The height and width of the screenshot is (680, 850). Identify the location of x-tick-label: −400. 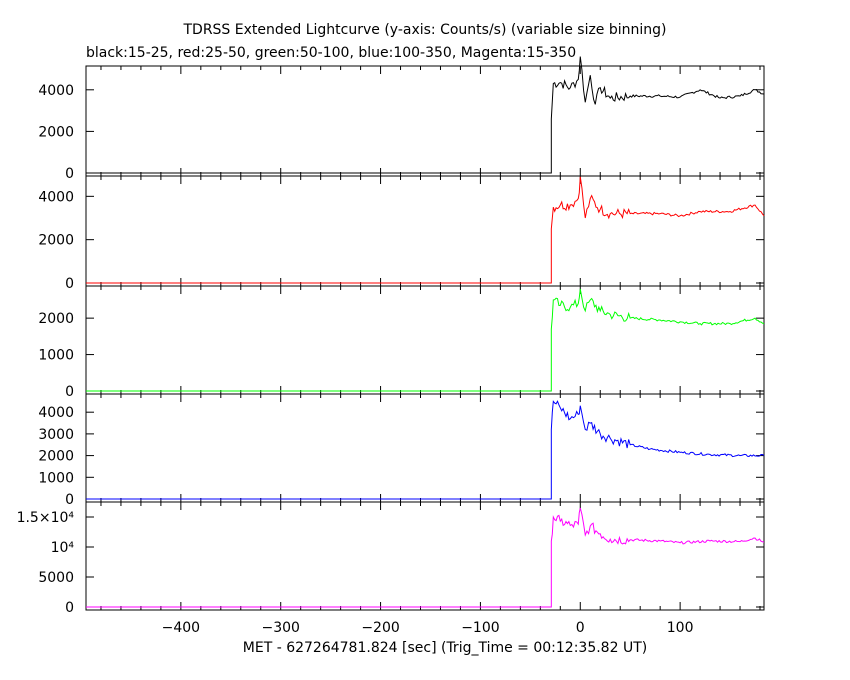
(181, 628).